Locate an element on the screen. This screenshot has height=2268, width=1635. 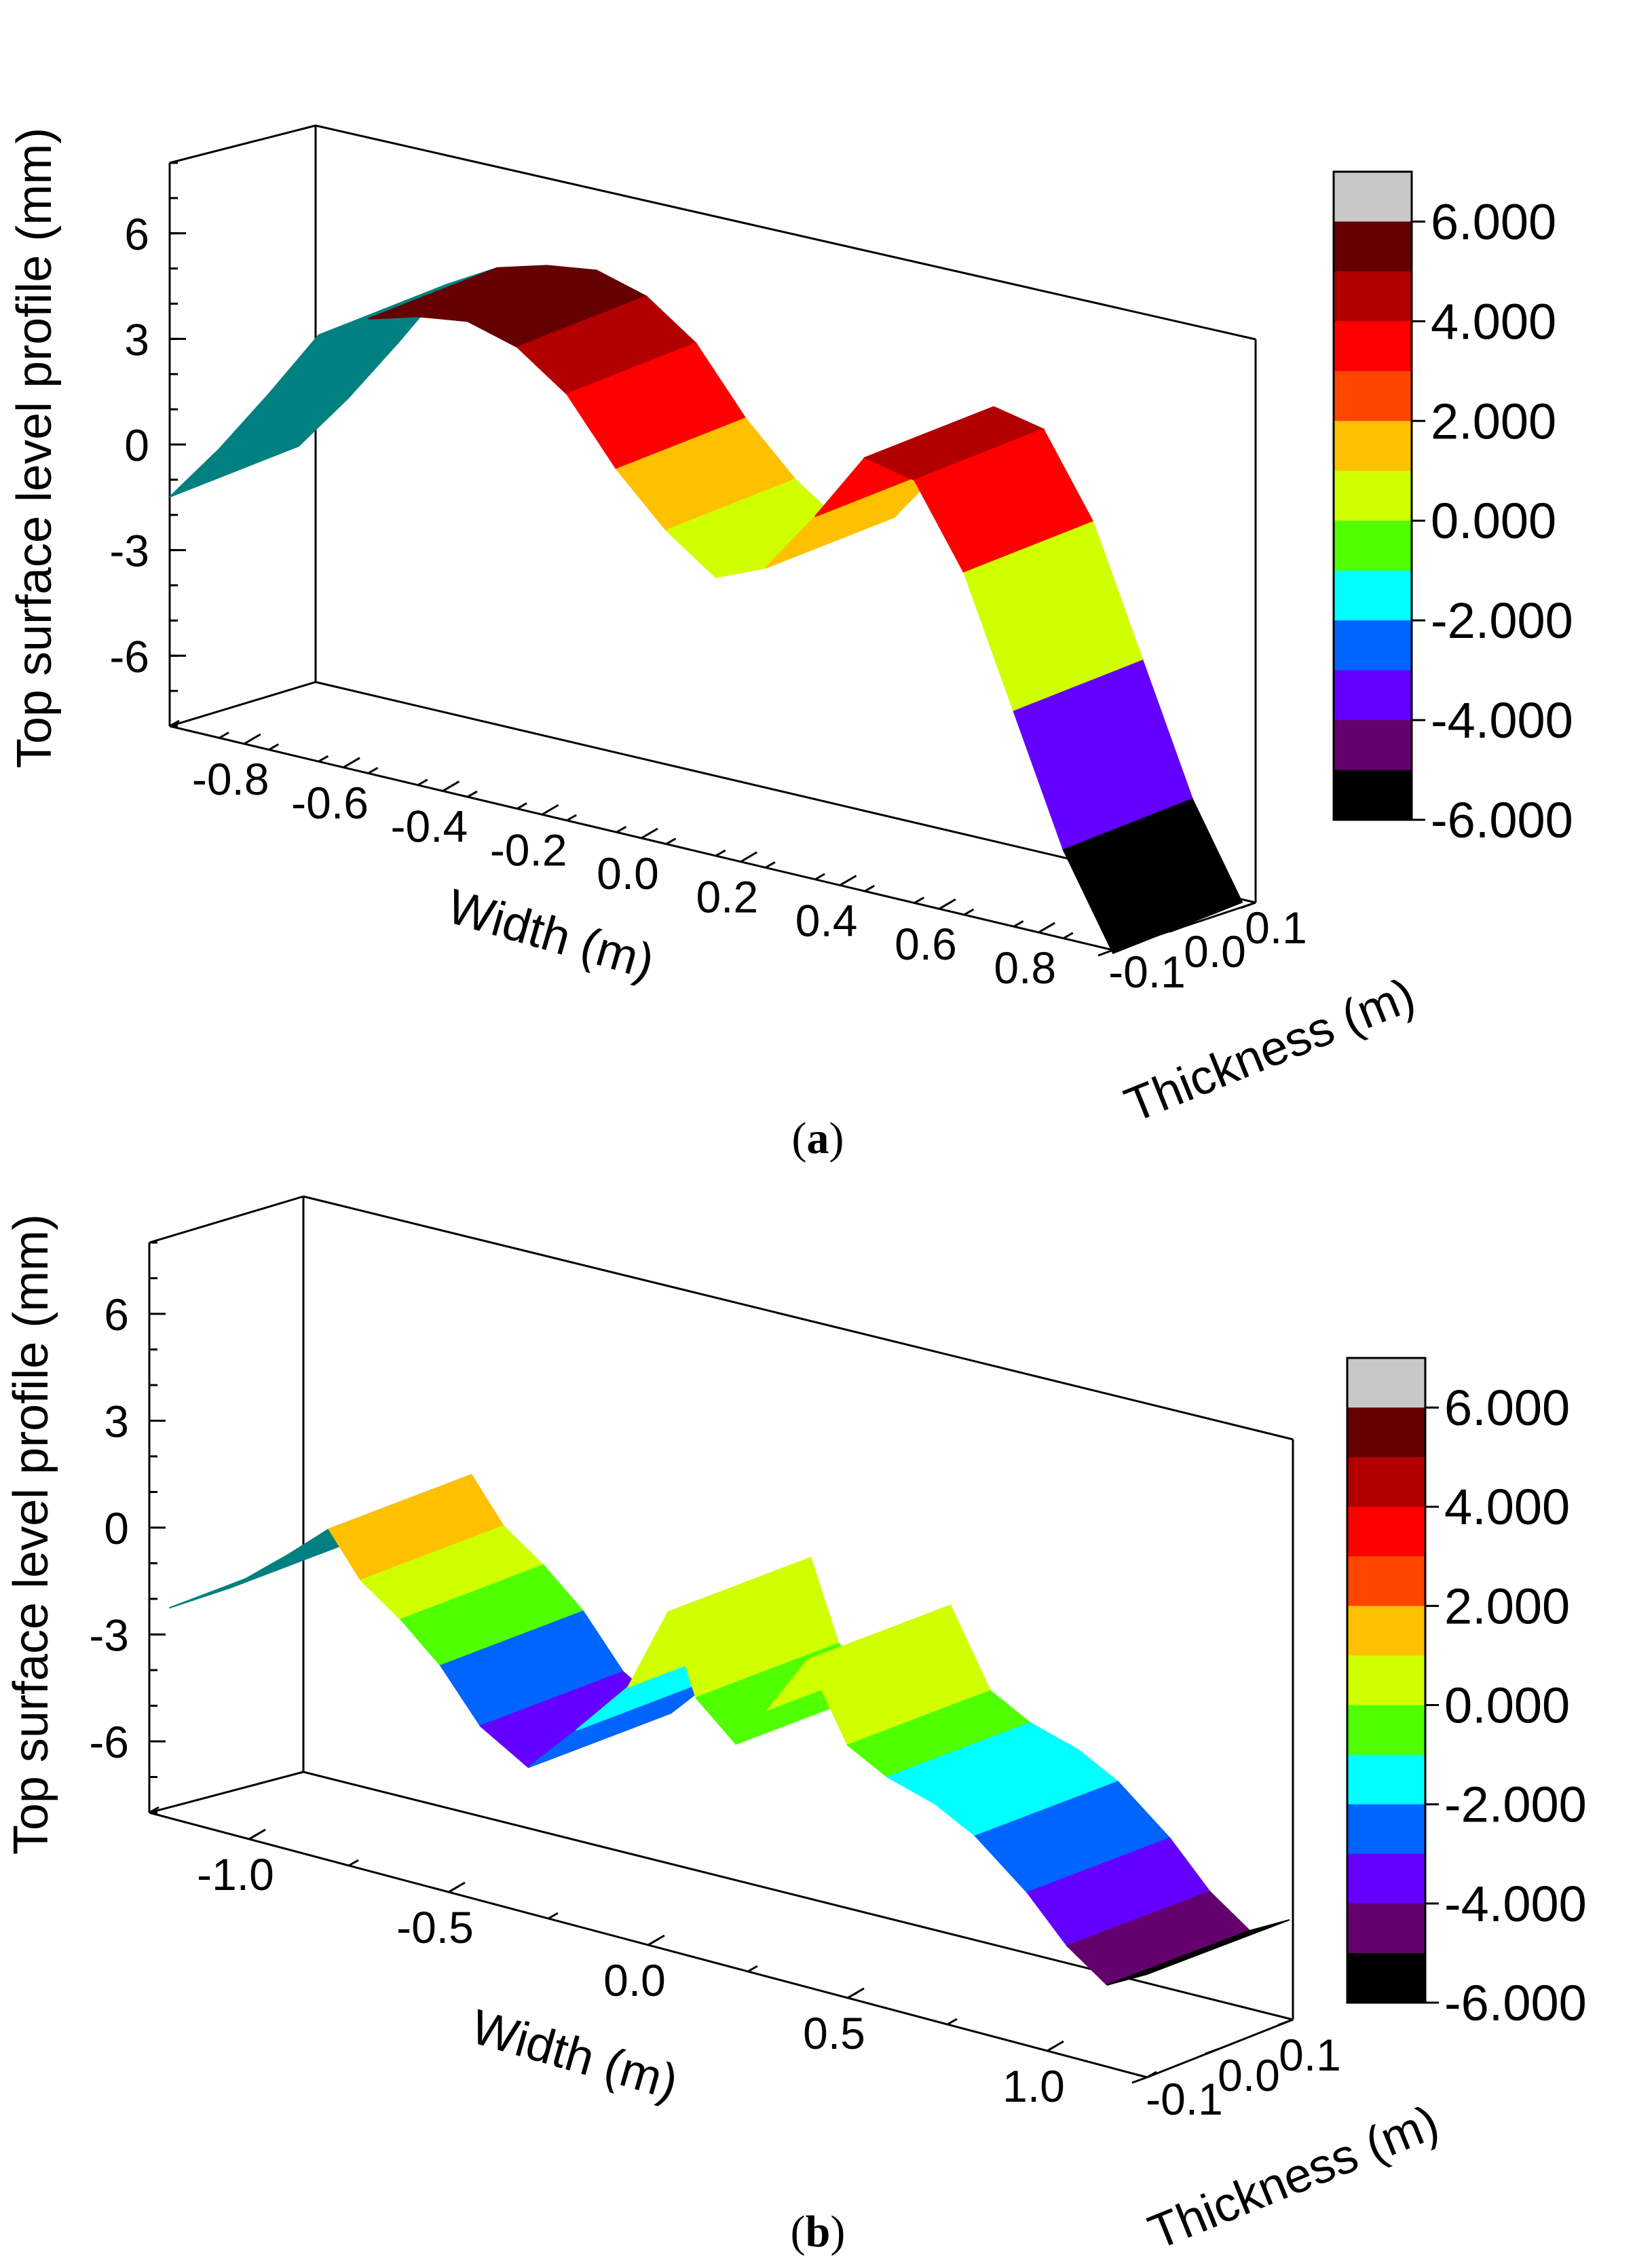
legend-frame is located at coordinates (1372, 495).